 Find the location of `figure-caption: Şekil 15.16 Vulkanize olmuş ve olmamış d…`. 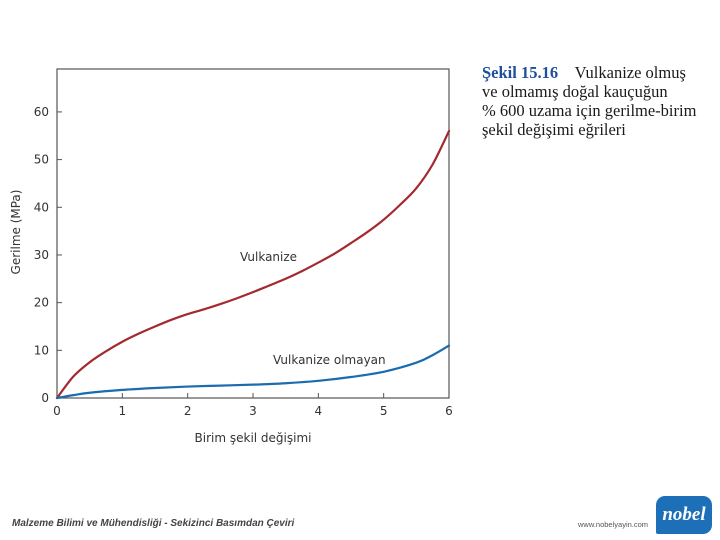

figure-caption: Şekil 15.16 Vulkanize olmuş ve olmamış d… is located at coordinates (600, 101).